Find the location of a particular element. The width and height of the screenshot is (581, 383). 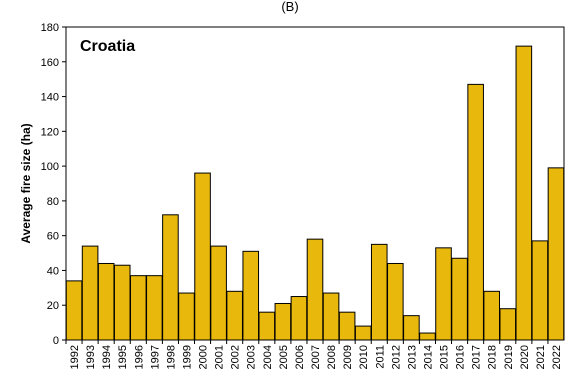

x-tick-label: 2003 is located at coordinates (252, 357).